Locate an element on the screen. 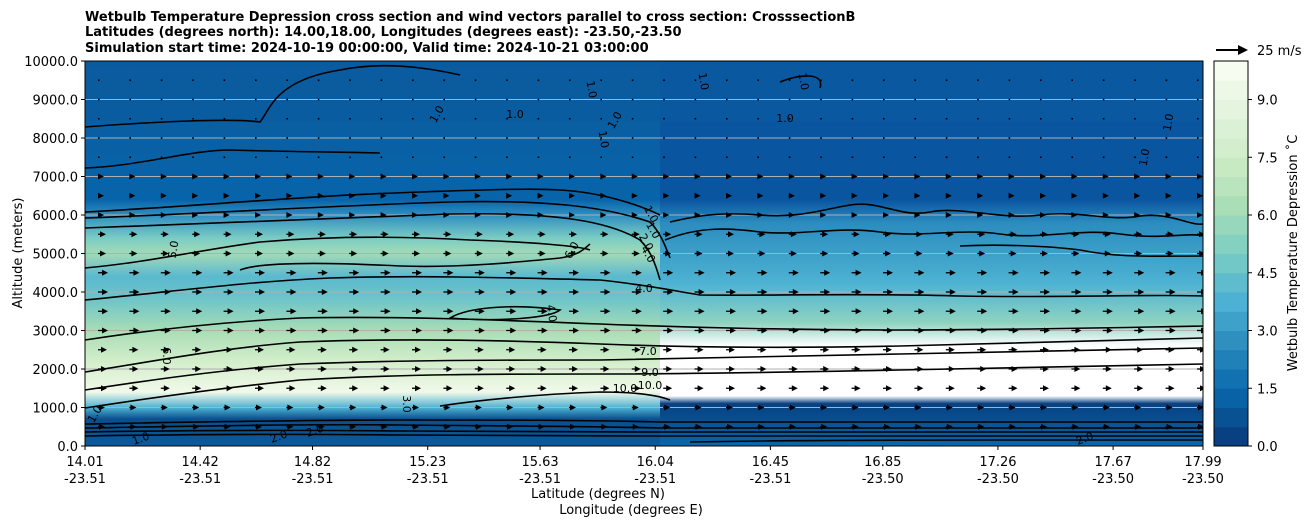  x-tick-label-lon: -23.50 is located at coordinates (1203, 479).